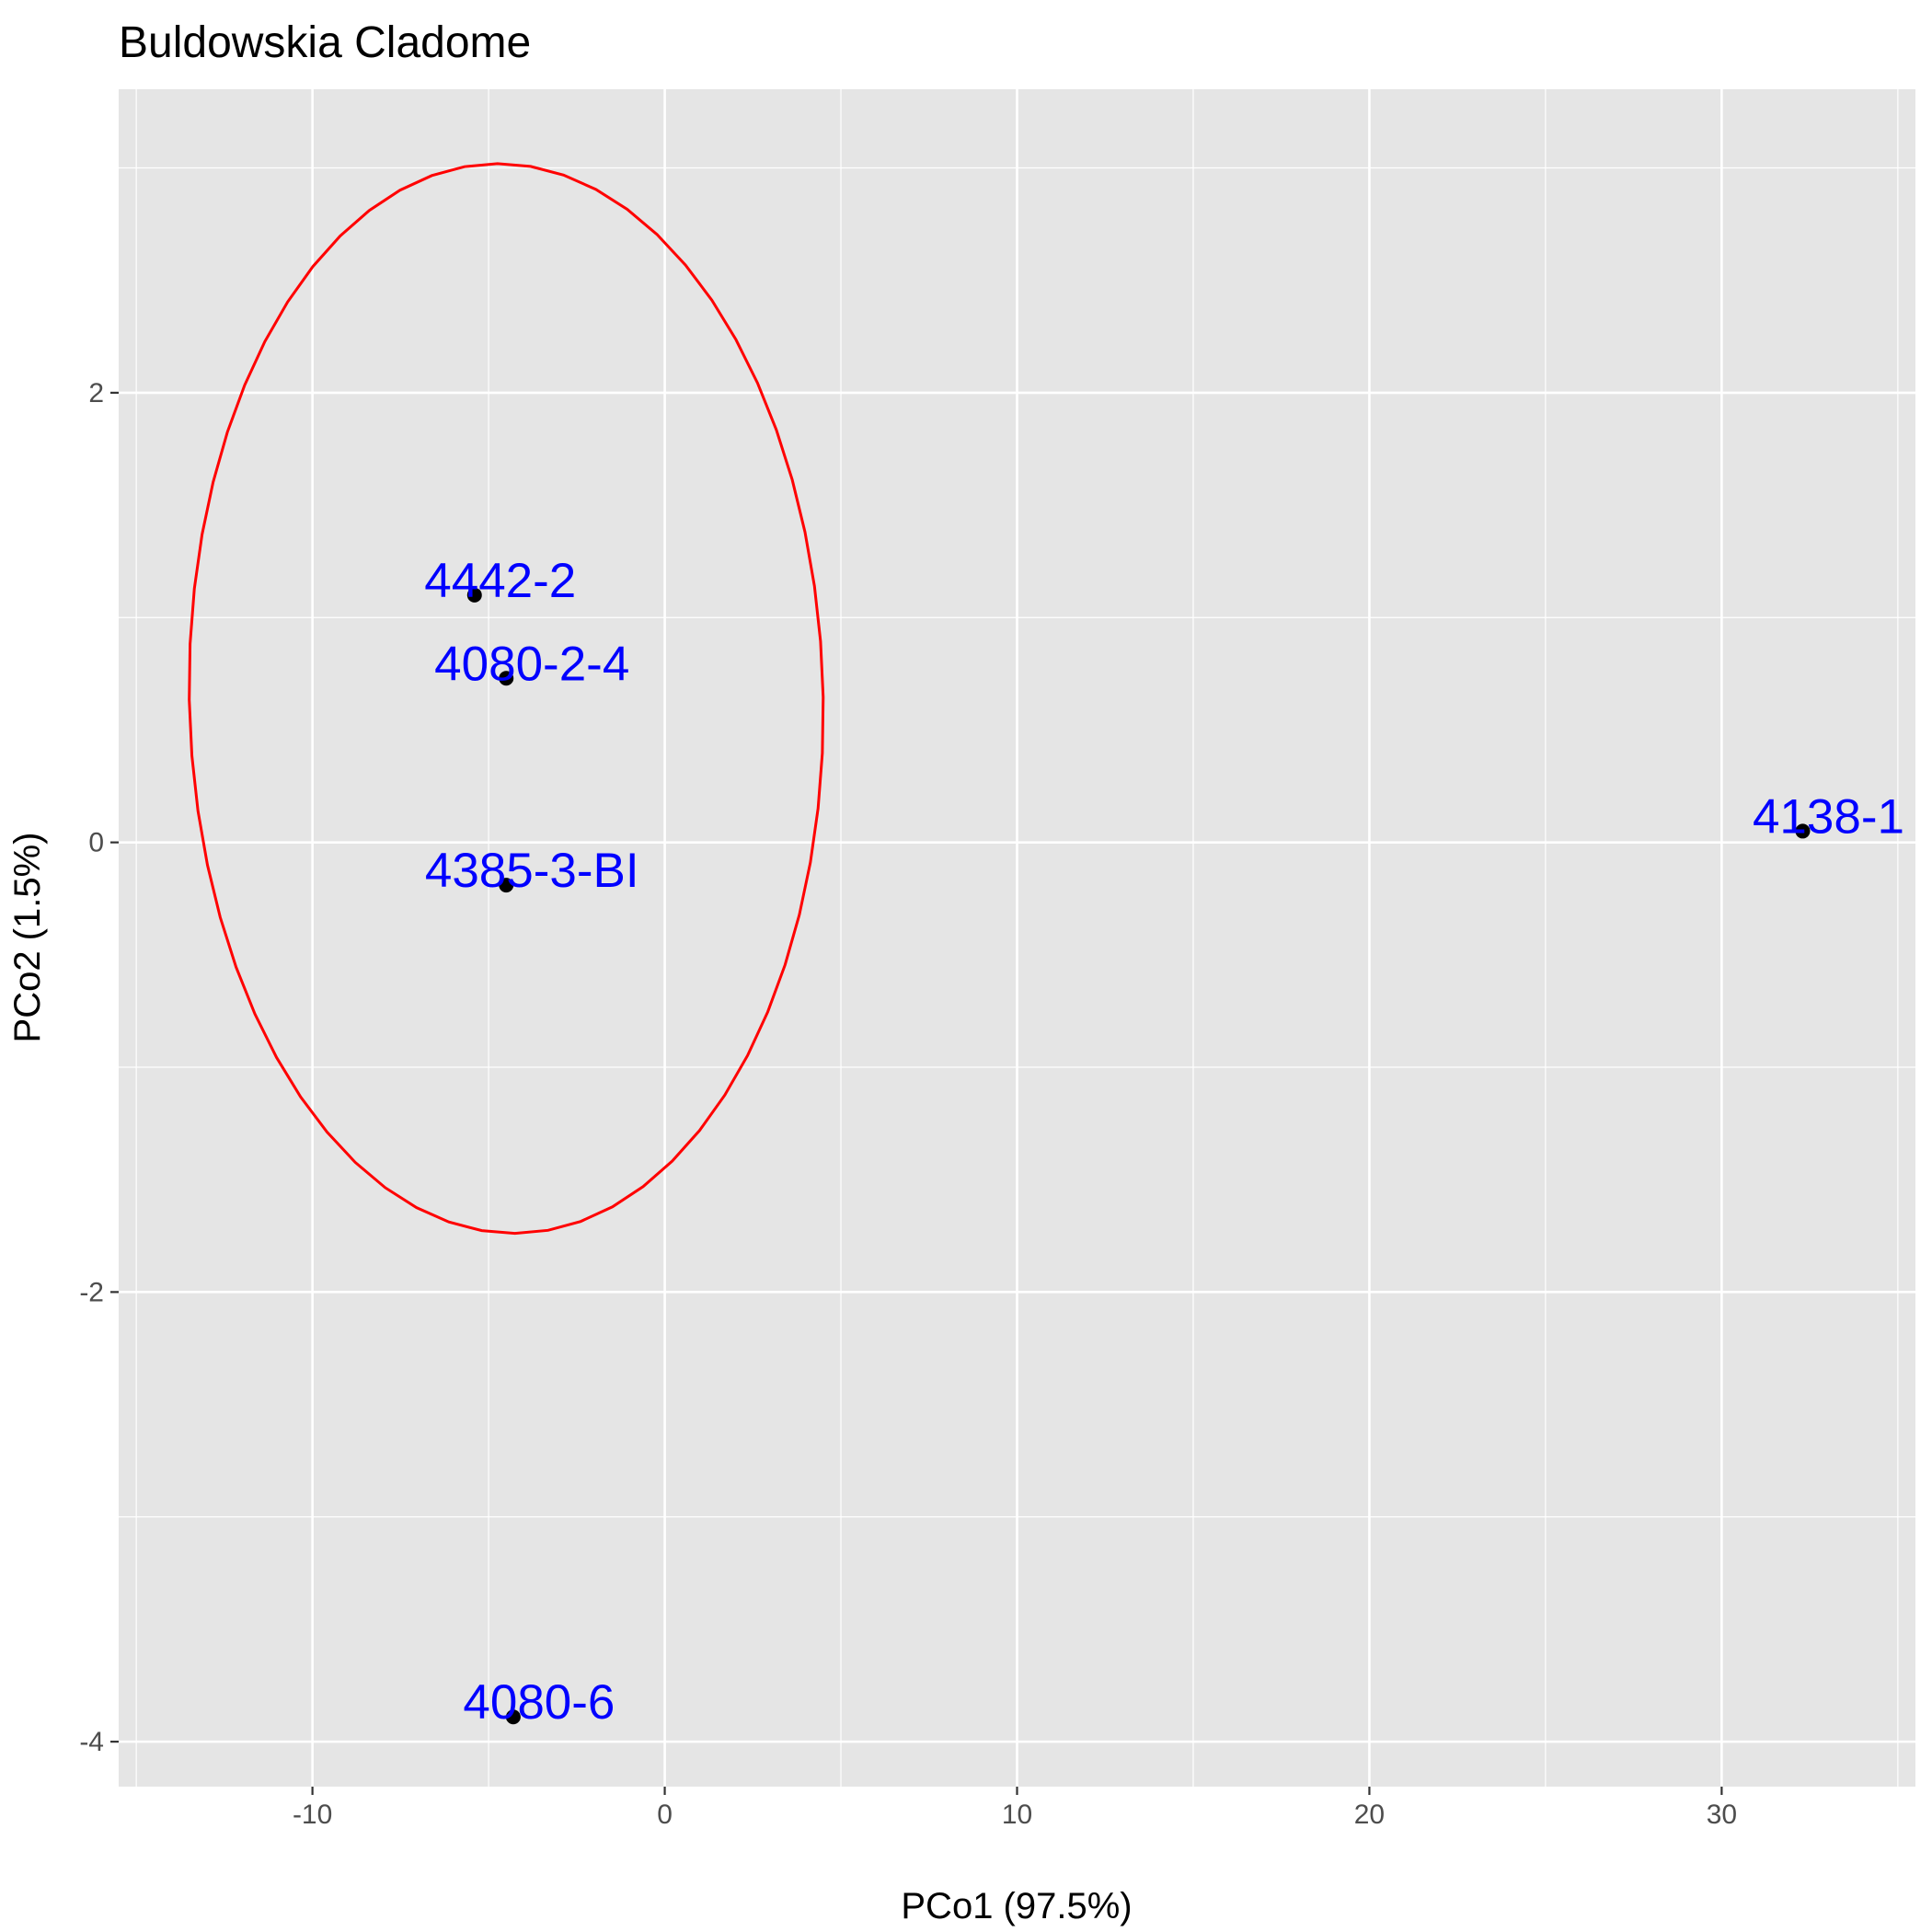  I want to click on y-tick-label: -4, so click(91, 1742).